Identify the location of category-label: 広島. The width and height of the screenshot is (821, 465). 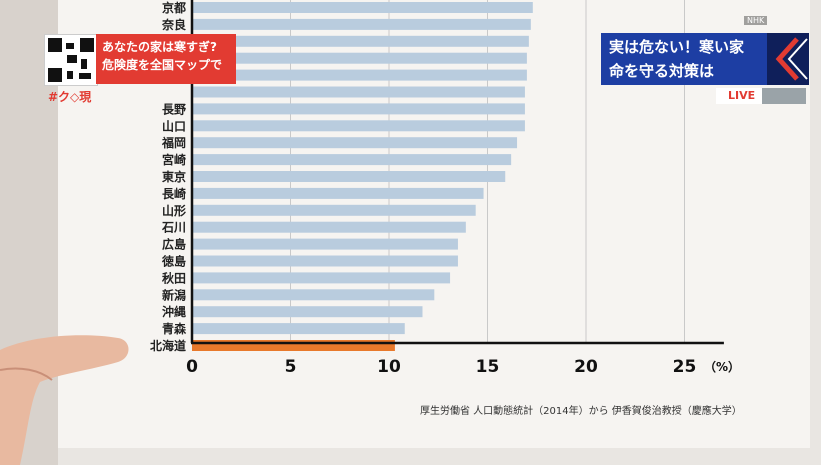
(174, 244).